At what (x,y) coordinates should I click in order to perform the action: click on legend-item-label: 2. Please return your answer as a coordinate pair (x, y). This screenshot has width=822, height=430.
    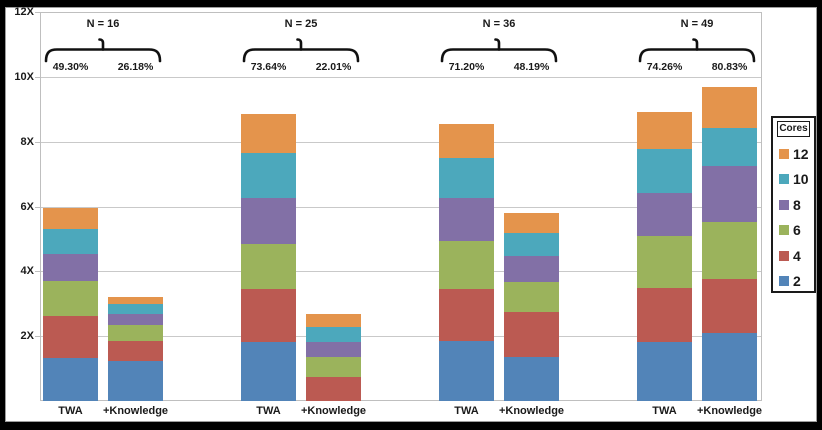
    Looking at the image, I should click on (797, 281).